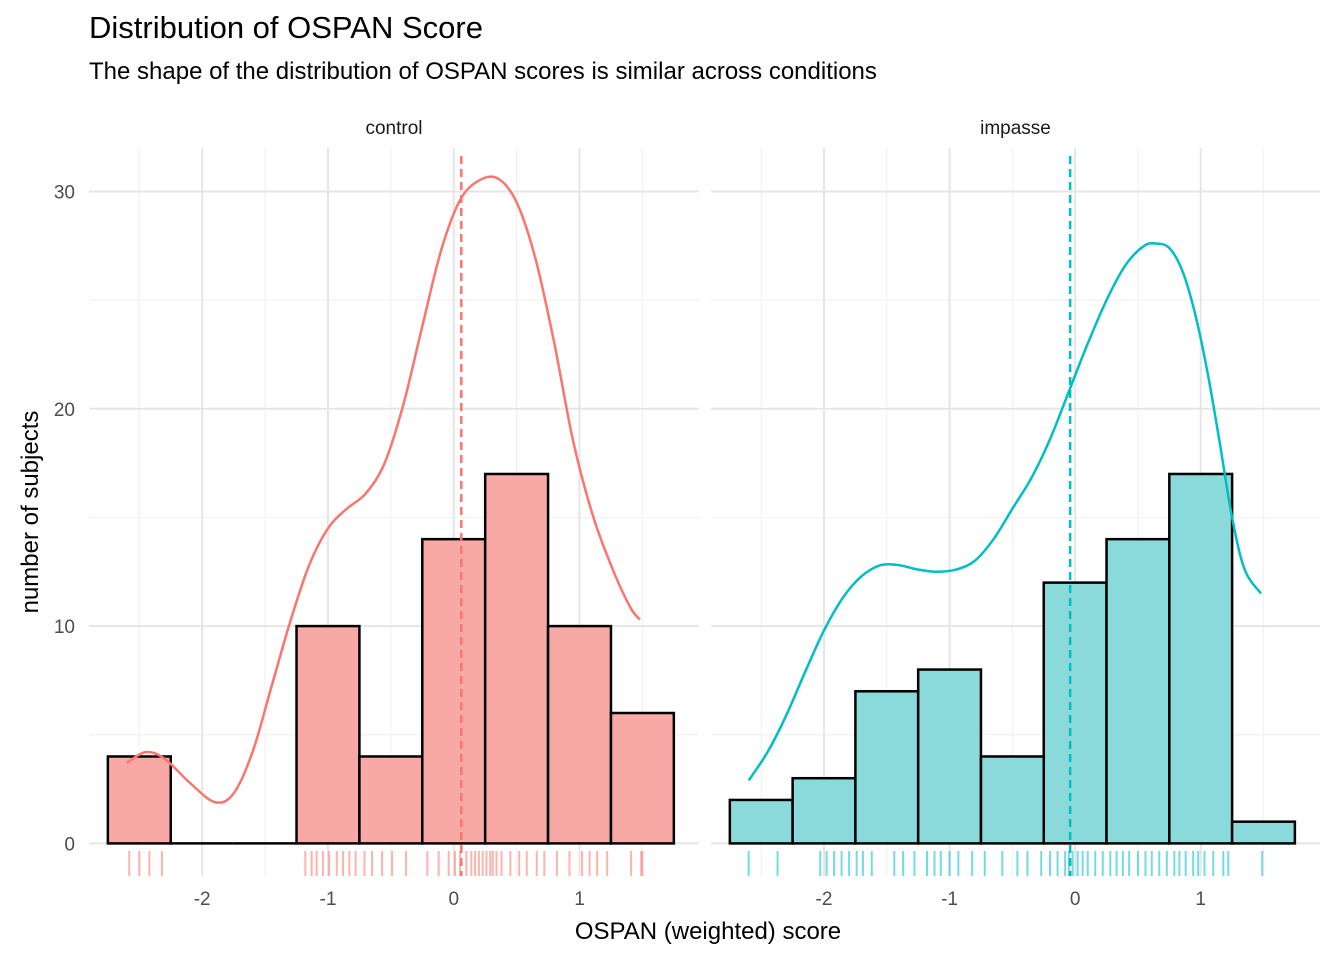  I want to click on x-axis-title: OSPAN (weighted) score, so click(708, 931).